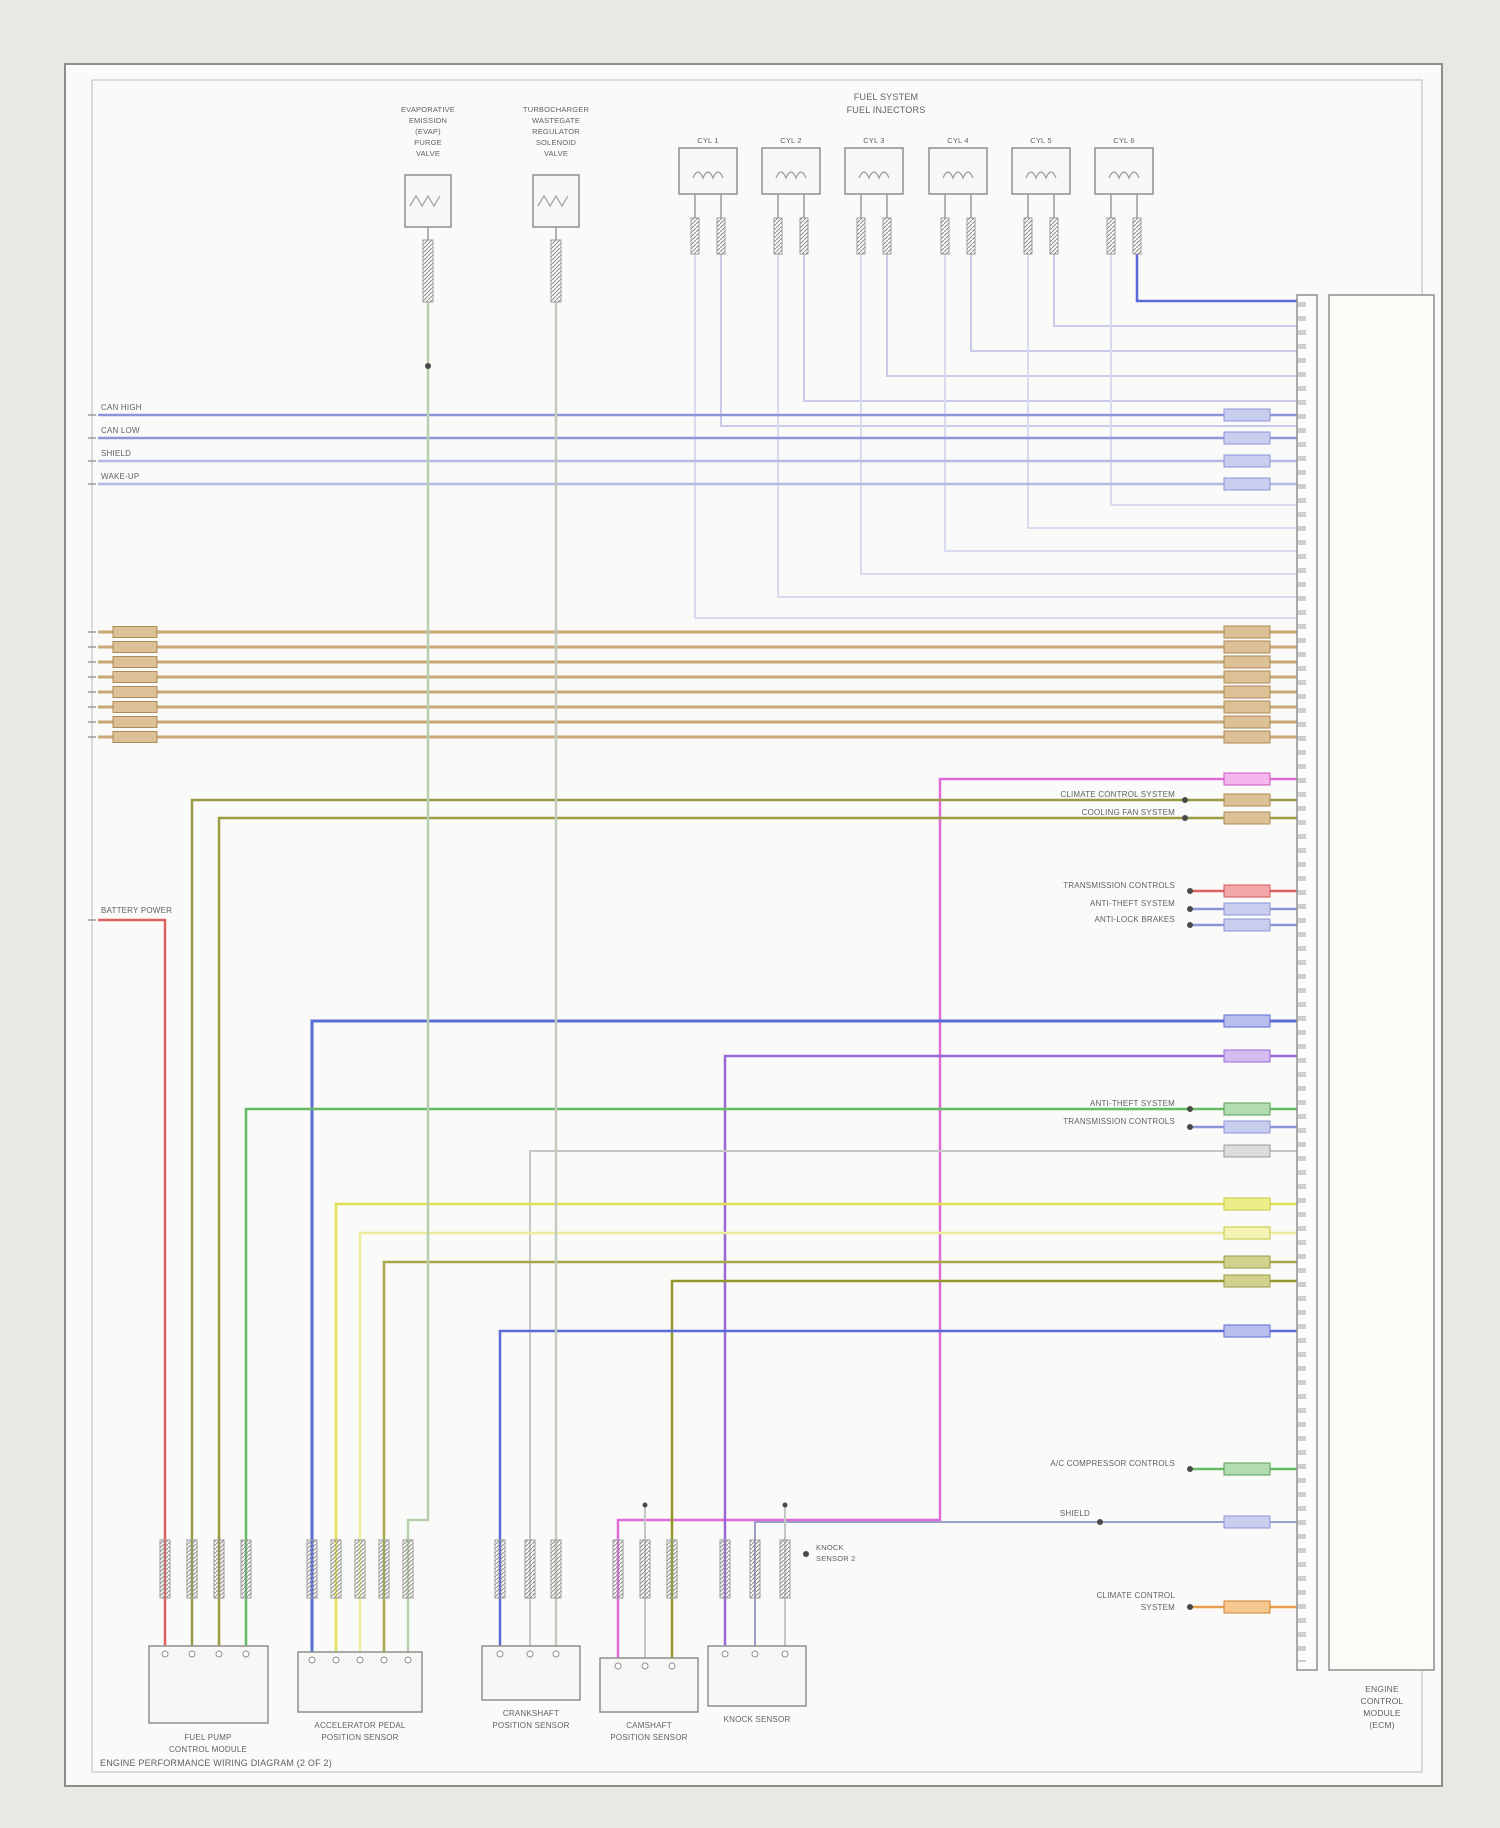 The height and width of the screenshot is (1828, 1500). I want to click on battery-feed-label: BATTERY POWER, so click(136, 910).